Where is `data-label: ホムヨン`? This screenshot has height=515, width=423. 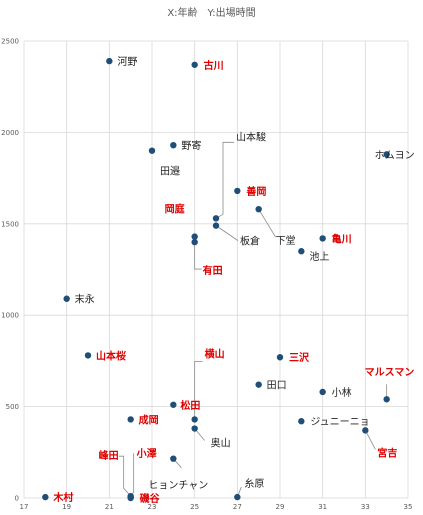 data-label: ホムヨン is located at coordinates (395, 155).